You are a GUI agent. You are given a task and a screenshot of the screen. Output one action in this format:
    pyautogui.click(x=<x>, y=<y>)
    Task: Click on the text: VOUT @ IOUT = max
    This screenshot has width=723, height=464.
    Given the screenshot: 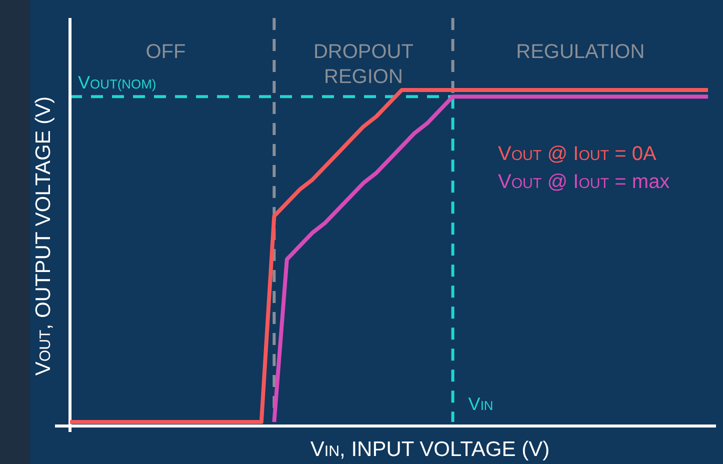 What is the action you would take?
    pyautogui.click(x=584, y=182)
    